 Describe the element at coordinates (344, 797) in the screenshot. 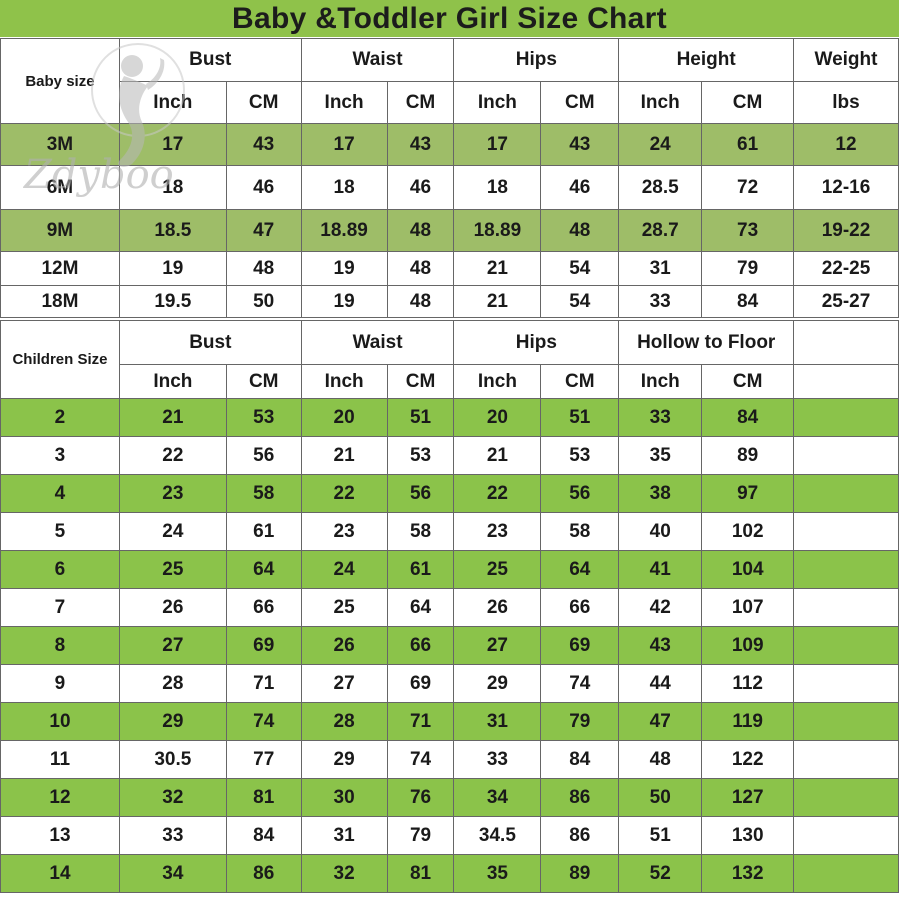

I see `value-cell: 30` at that location.